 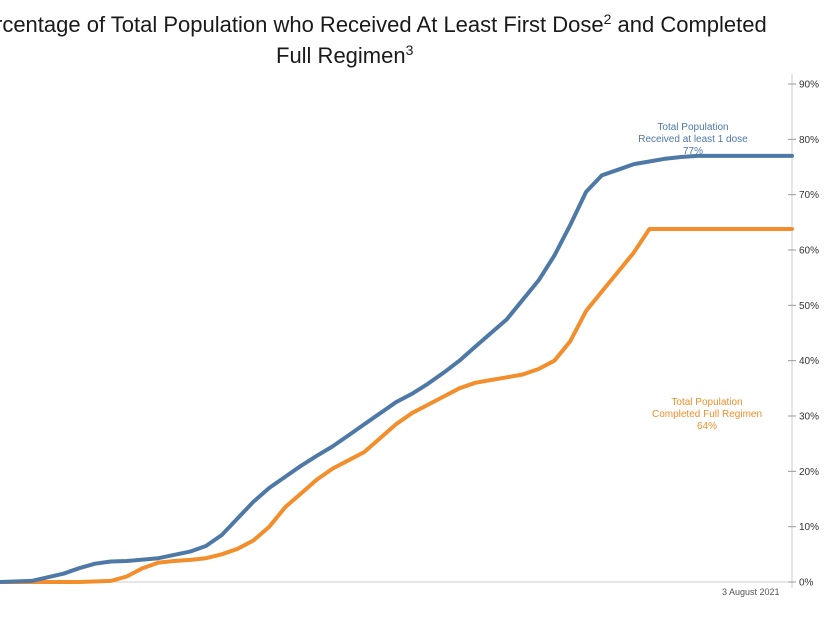 I want to click on series-annotation-line: 64%, so click(x=707, y=426).